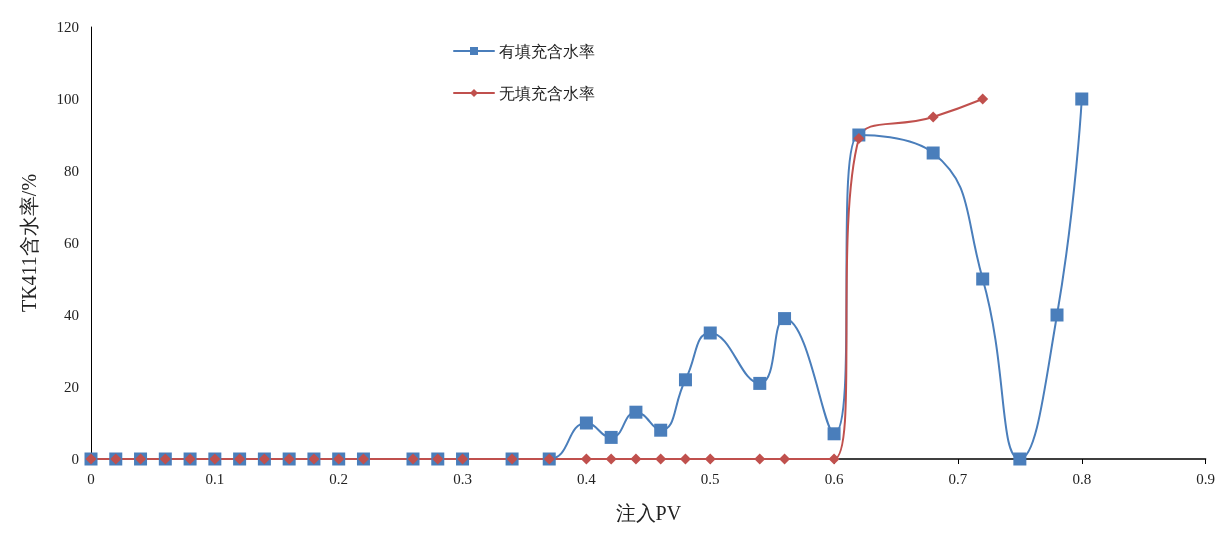 Image resolution: width=1226 pixels, height=538 pixels. What do you see at coordinates (547, 93) in the screenshot?
I see `legend-label: 无填充含水率` at bounding box center [547, 93].